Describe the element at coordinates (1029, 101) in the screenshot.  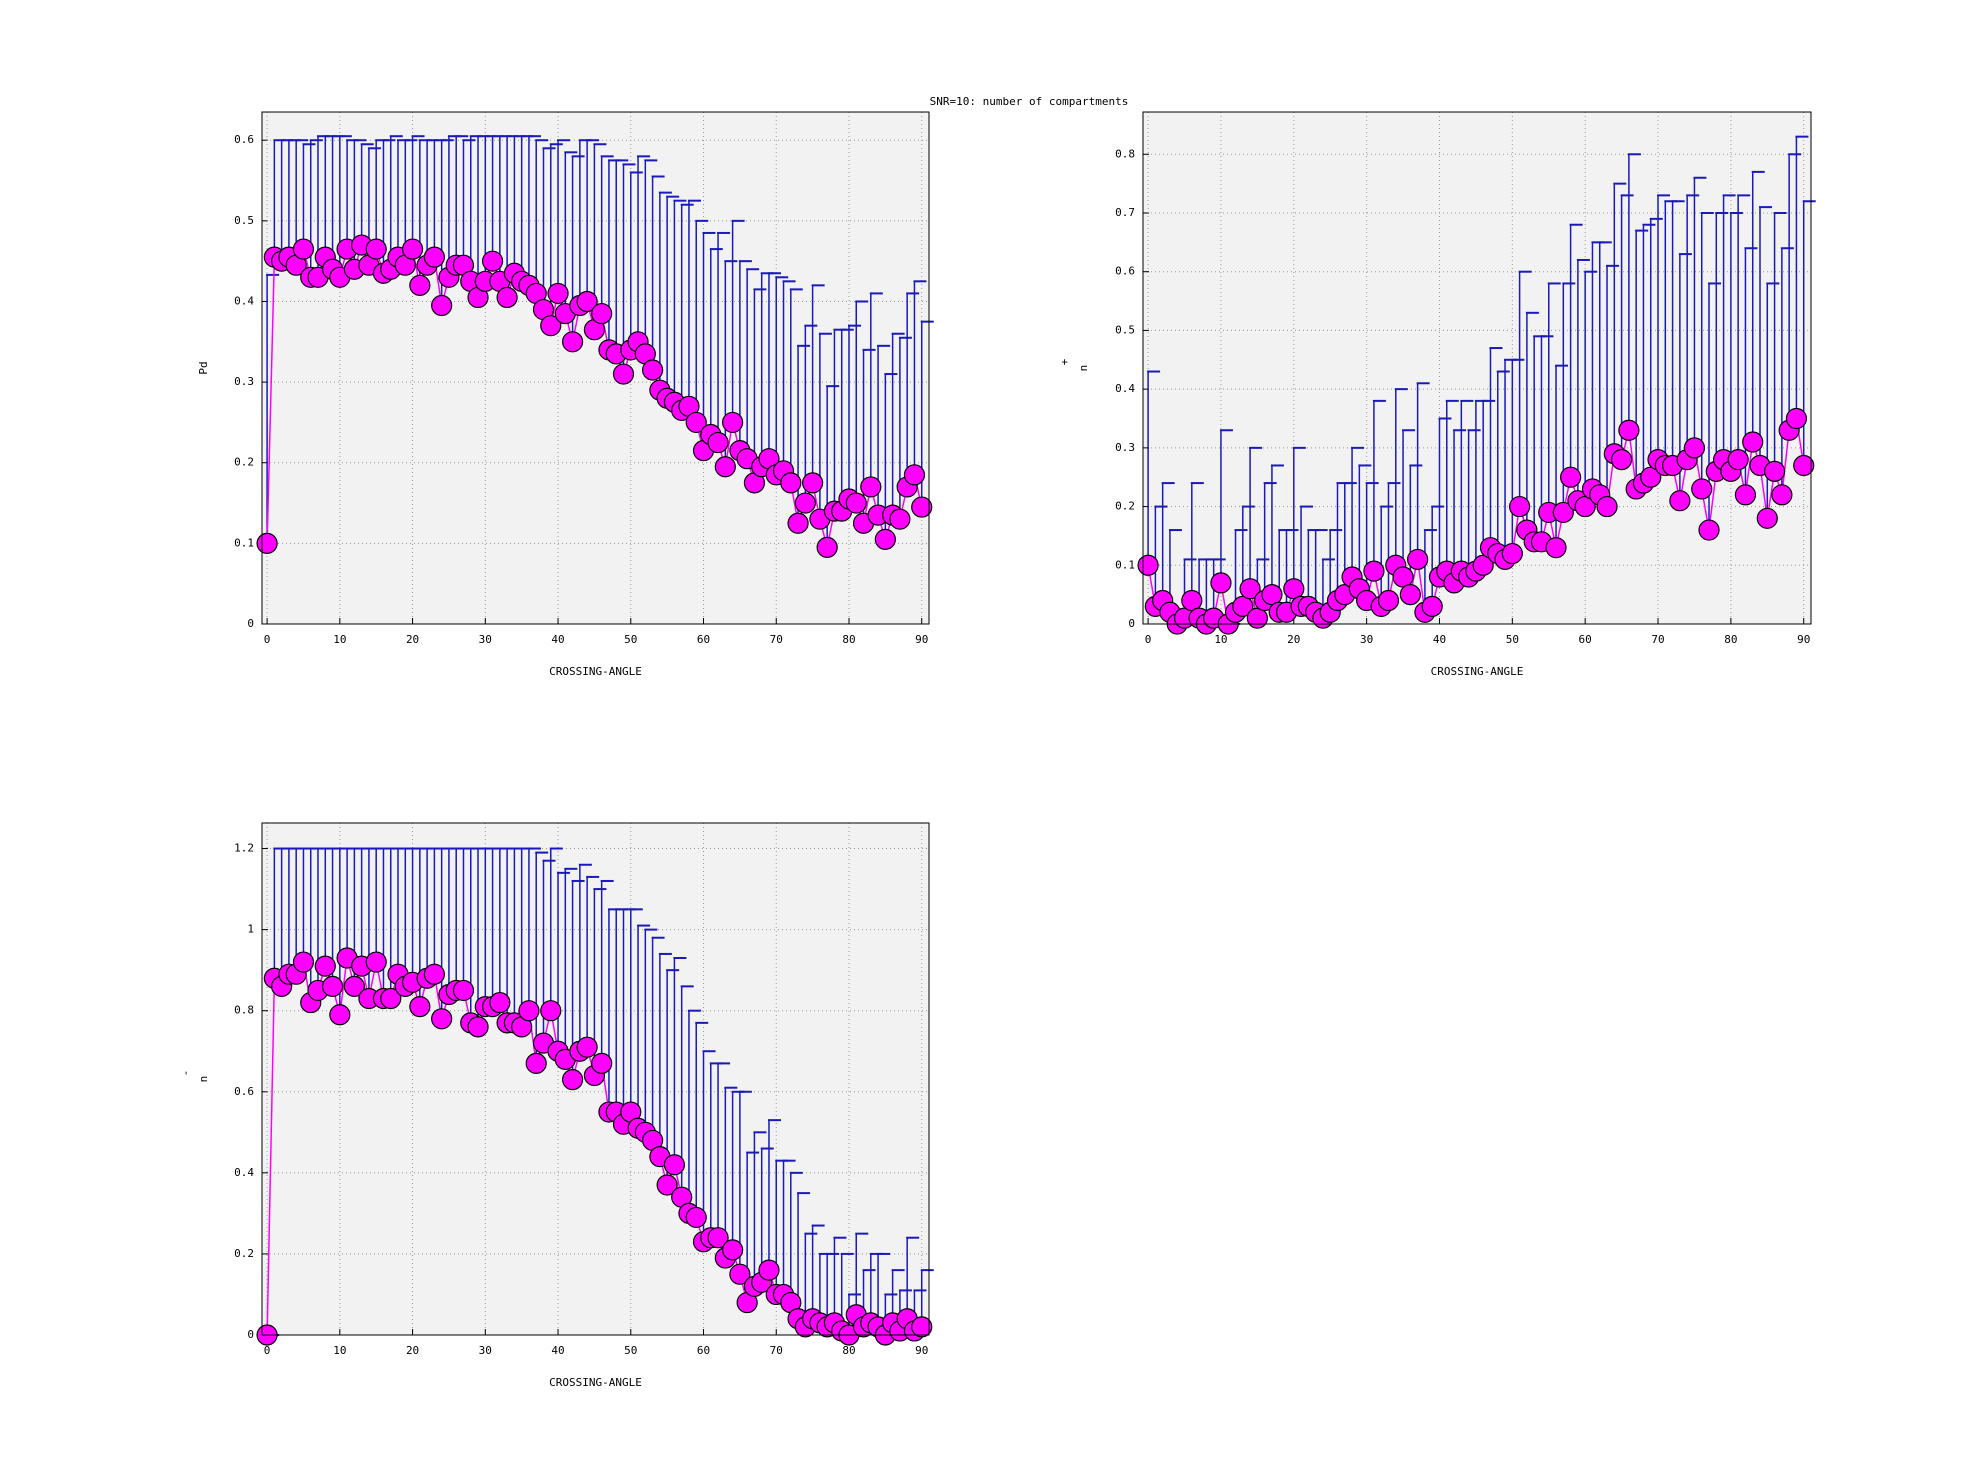
I see `figure-title: SNR=10: number of compartments` at that location.